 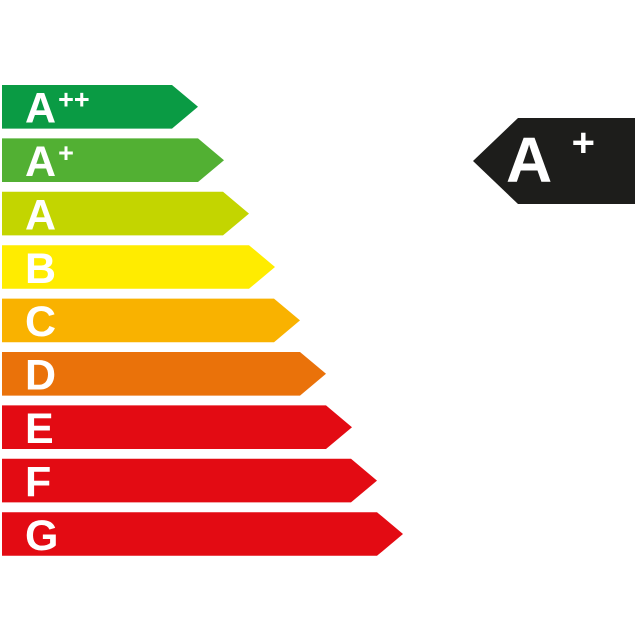 I want to click on rating-bar-label-E: E, so click(x=39, y=429).